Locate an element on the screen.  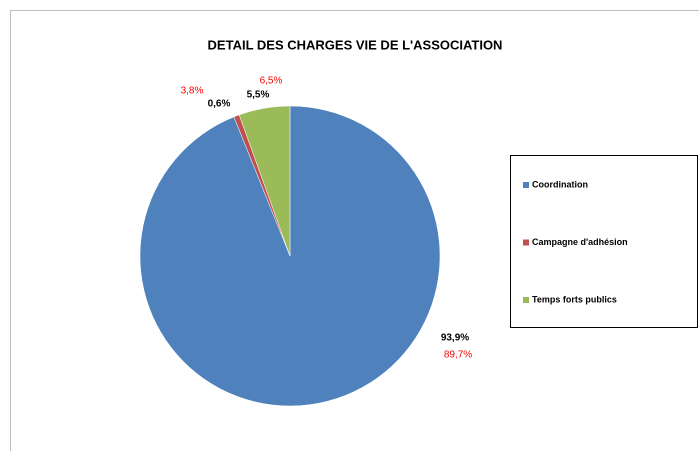
legend-label: Campagne d'adhésion is located at coordinates (580, 242).